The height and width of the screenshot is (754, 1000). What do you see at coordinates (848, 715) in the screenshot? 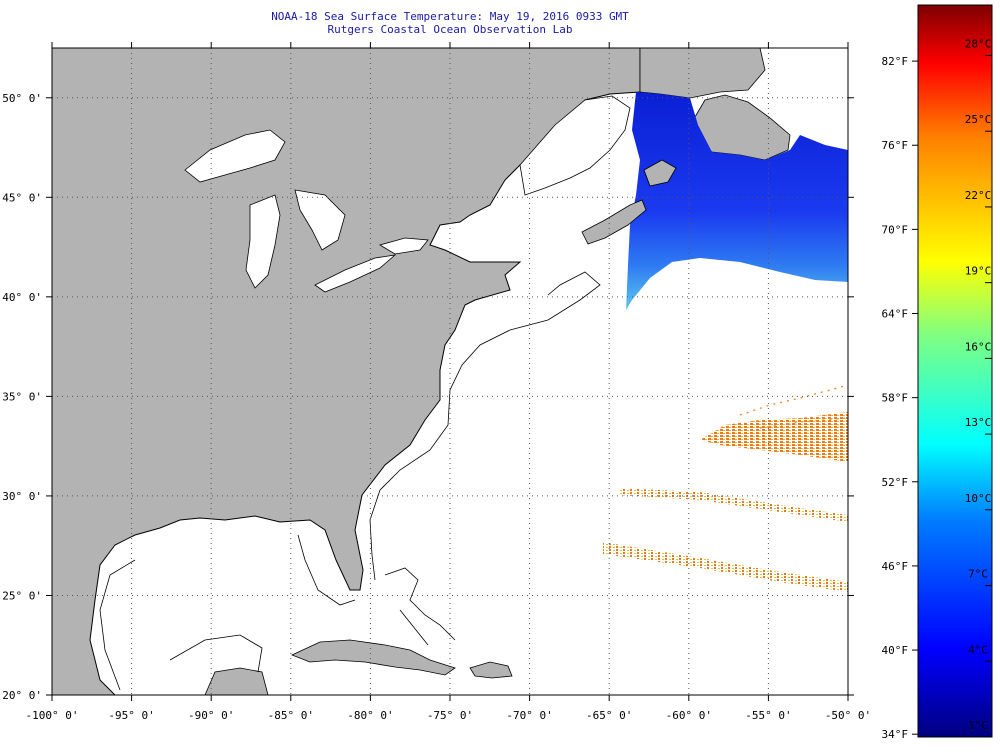
I see `lon-tick-label: -50° 0'` at bounding box center [848, 715].